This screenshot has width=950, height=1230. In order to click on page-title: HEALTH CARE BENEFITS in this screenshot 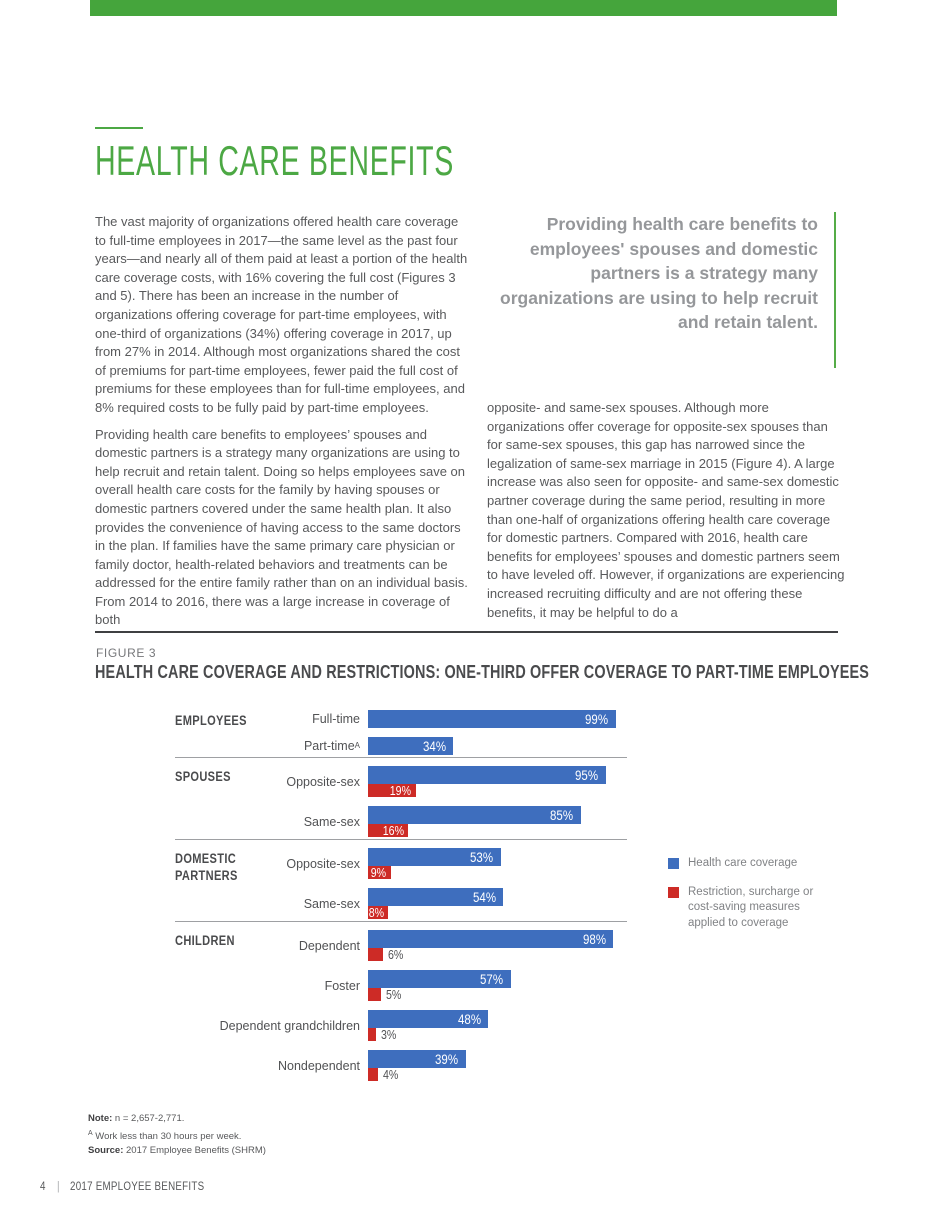, I will do `click(359, 161)`.